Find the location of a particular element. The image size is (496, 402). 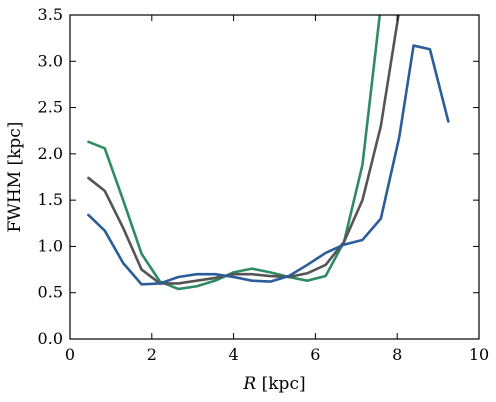

y-tick-label: 3.0 is located at coordinates (50, 60).